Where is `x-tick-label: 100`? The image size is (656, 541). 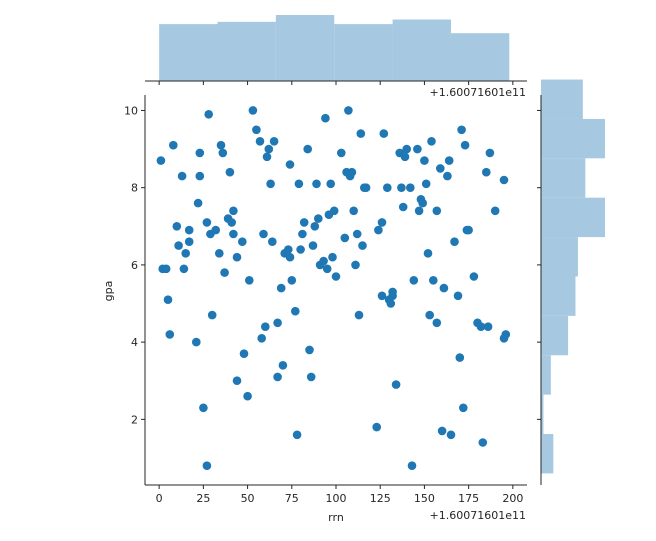
x-tick-label: 100 is located at coordinates (336, 498).